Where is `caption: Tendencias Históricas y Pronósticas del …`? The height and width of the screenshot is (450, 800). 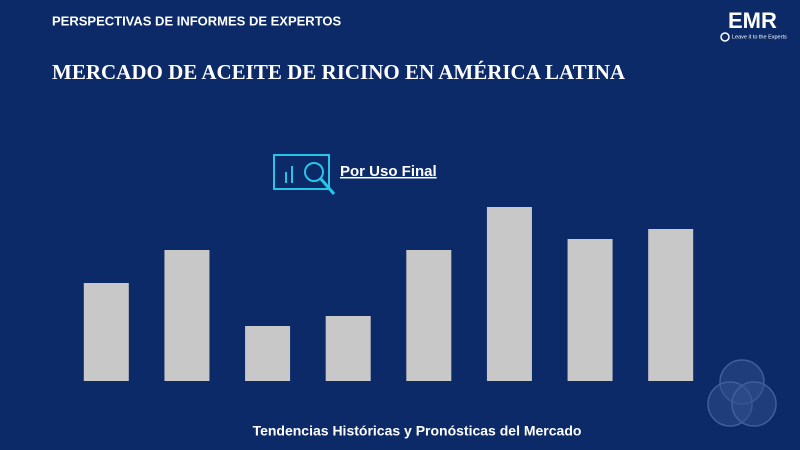
caption: Tendencias Históricas y Pronósticas del … is located at coordinates (417, 431).